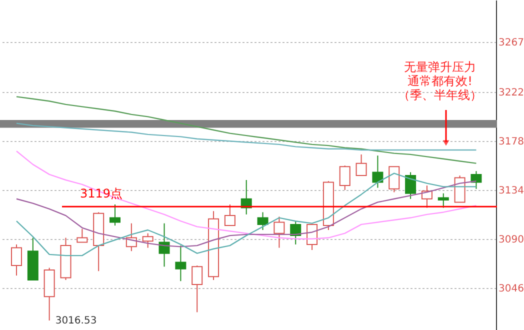 The image size is (524, 330). What do you see at coordinates (76, 321) in the screenshot?
I see `annotation: 3016.53` at bounding box center [76, 321].